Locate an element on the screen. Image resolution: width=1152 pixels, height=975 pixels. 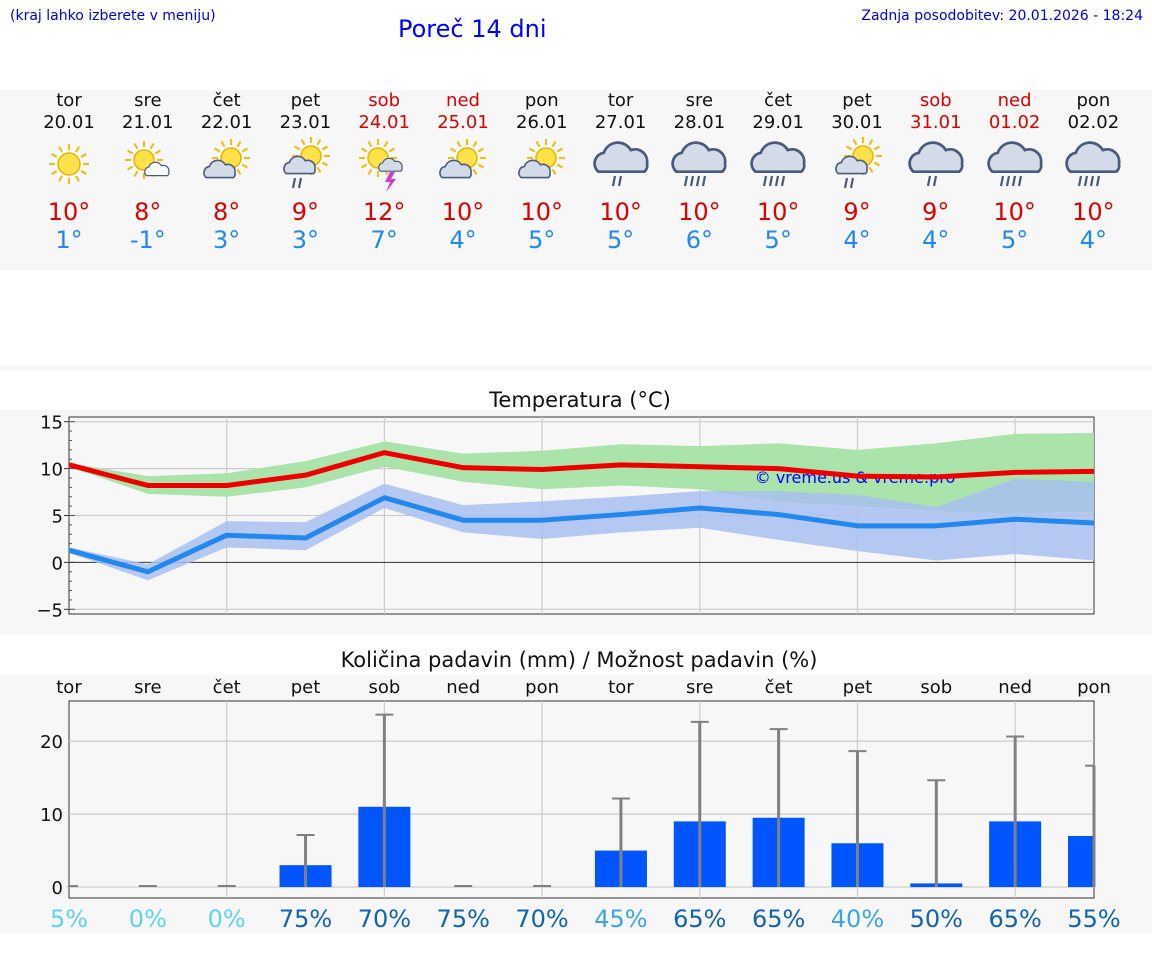
day-name: tor is located at coordinates (69, 100).